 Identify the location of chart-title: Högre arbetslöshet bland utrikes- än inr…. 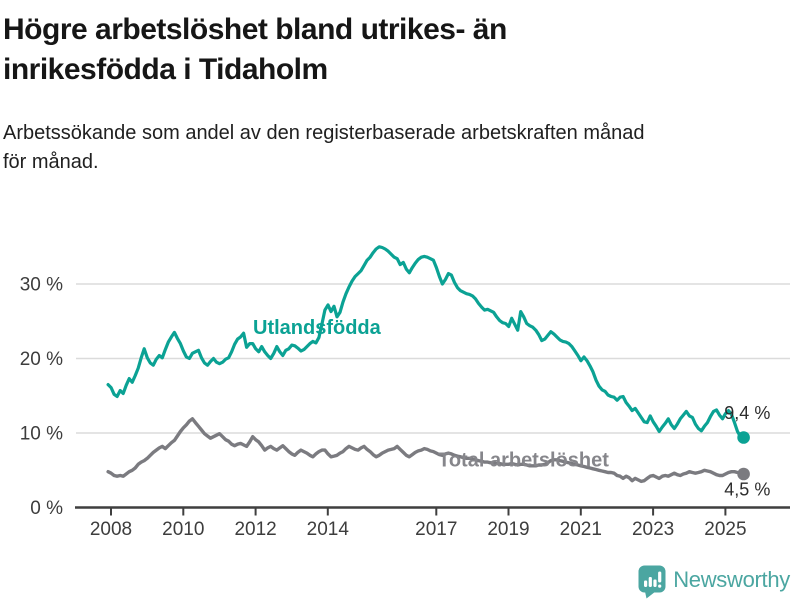
(255, 49).